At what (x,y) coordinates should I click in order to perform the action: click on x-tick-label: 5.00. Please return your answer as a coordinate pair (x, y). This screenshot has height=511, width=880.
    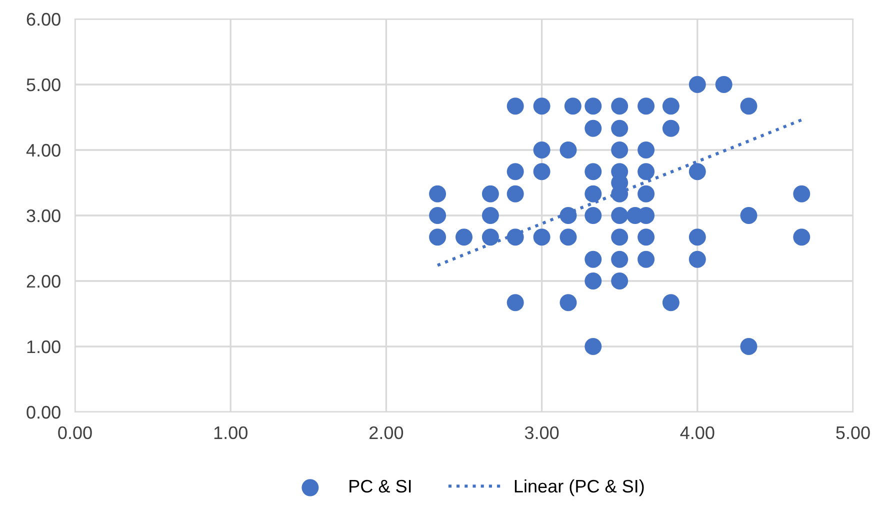
    Looking at the image, I should click on (853, 433).